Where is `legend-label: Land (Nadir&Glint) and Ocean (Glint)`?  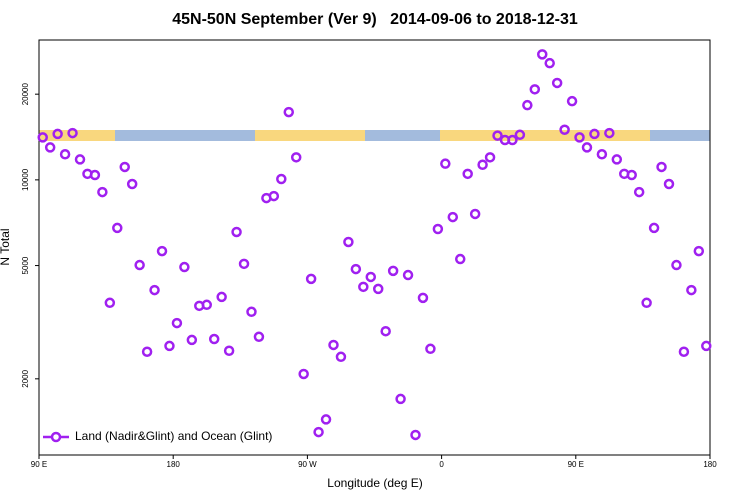
legend-label: Land (Nadir&Glint) and Ocean (Glint) is located at coordinates (173, 436).